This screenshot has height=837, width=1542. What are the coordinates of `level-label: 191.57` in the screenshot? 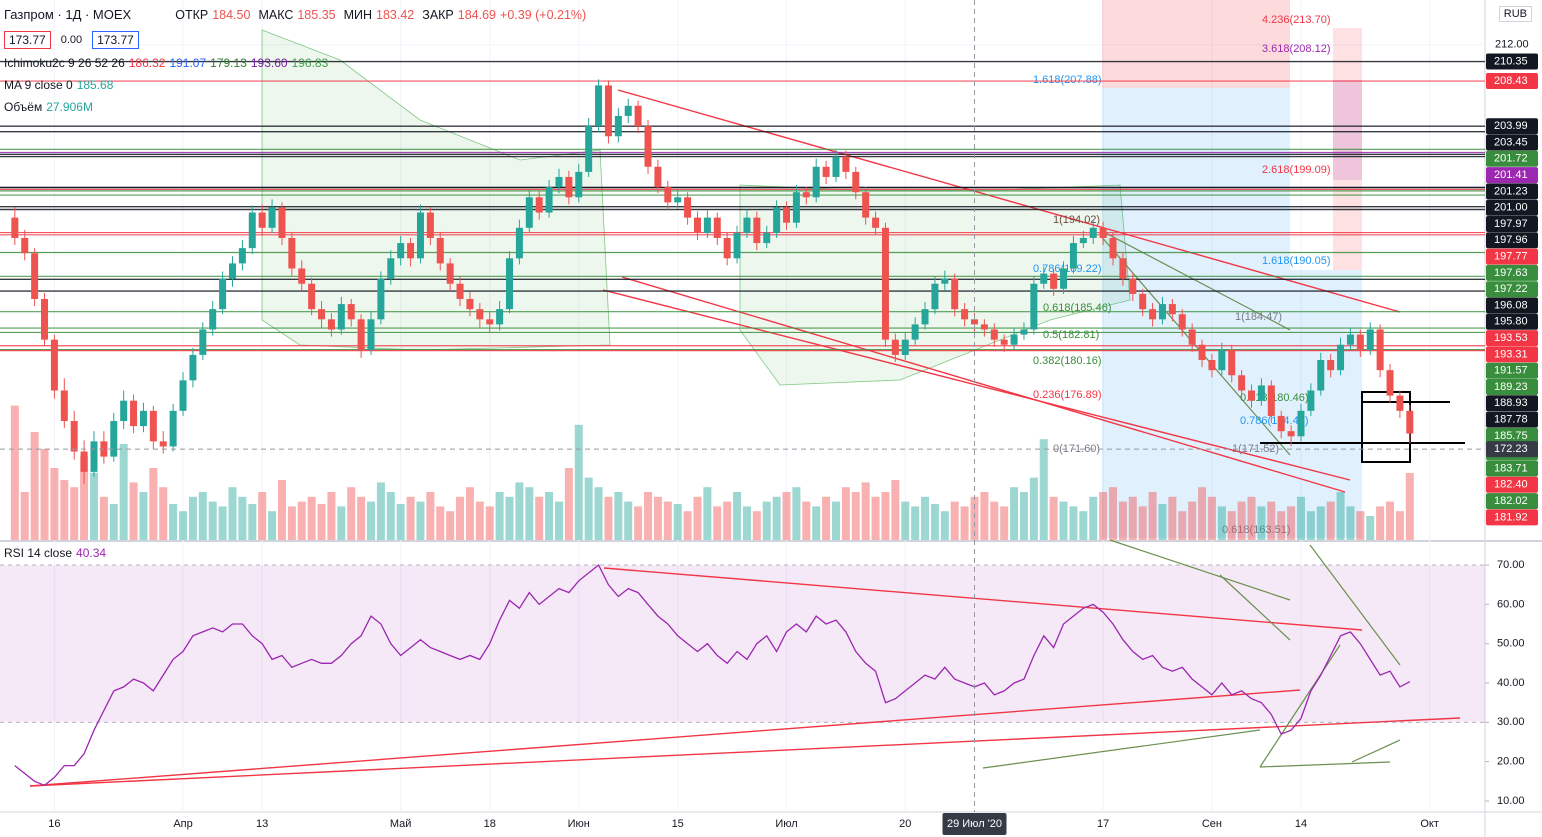 It's located at (1511, 371).